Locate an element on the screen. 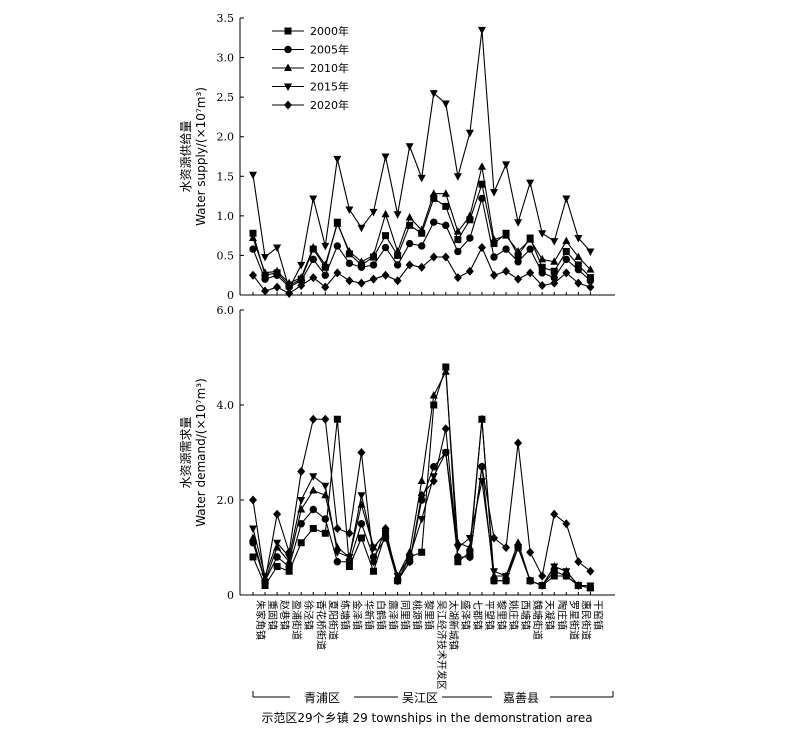 This screenshot has height=738, width=800. x-tick-label: 赵巷镇 is located at coordinates (284, 615).